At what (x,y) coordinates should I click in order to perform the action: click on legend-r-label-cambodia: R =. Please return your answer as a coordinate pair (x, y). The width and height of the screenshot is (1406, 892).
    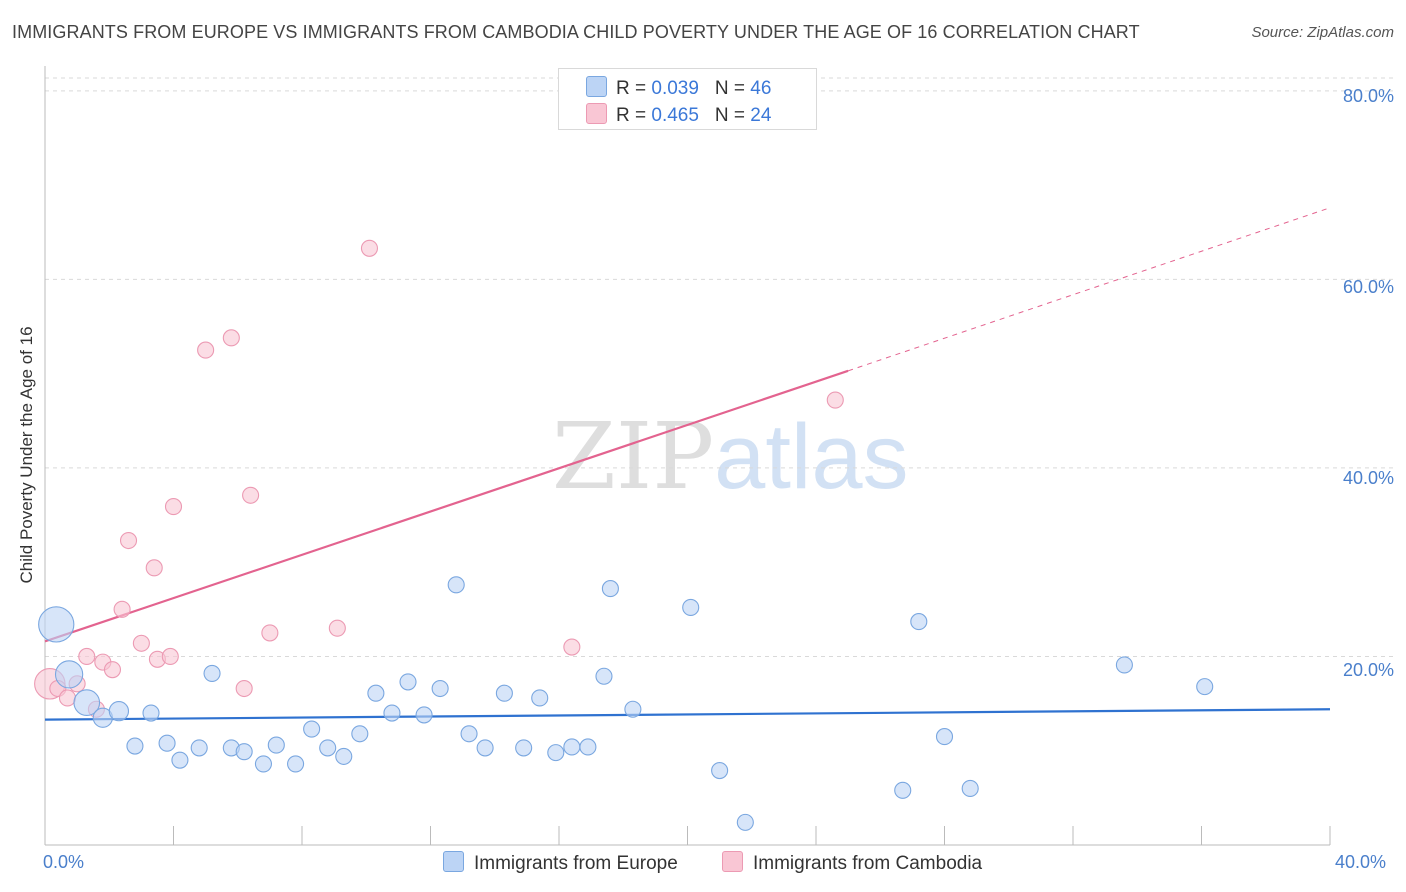
    Looking at the image, I should click on (634, 115).